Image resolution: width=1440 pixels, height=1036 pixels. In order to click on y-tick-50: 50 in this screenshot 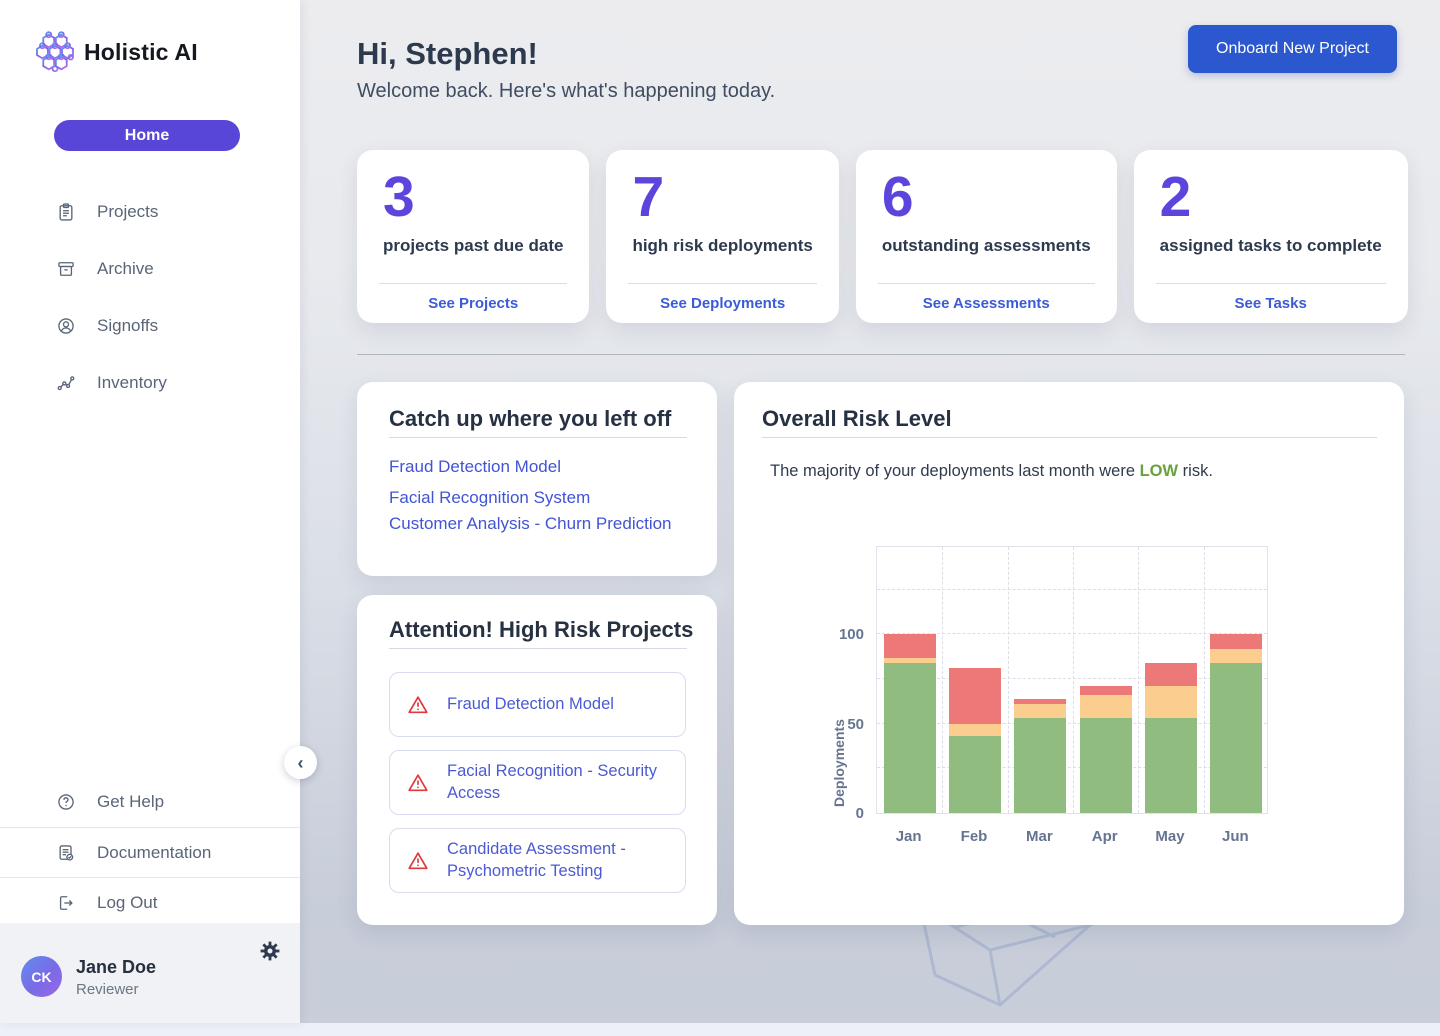, I will do `click(855, 724)`.